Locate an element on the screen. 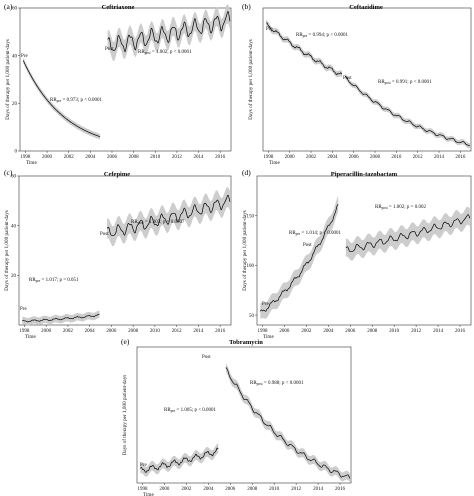  y-tick-label: 50 is located at coordinates (252, 316).